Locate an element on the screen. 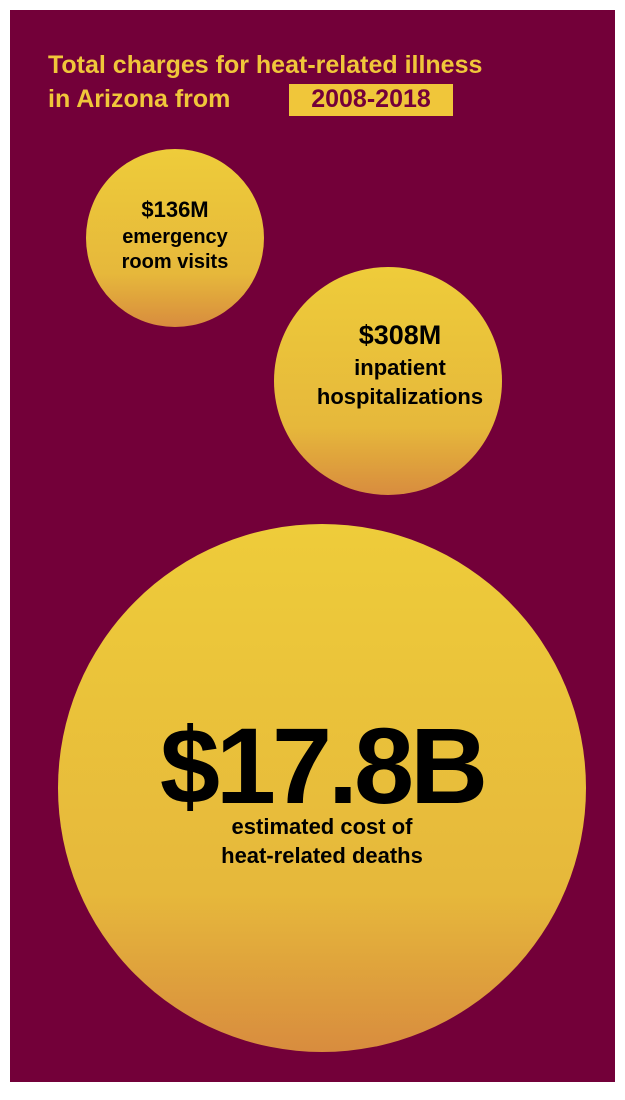  title-line: Total charges for heat-related illness is located at coordinates (265, 65).